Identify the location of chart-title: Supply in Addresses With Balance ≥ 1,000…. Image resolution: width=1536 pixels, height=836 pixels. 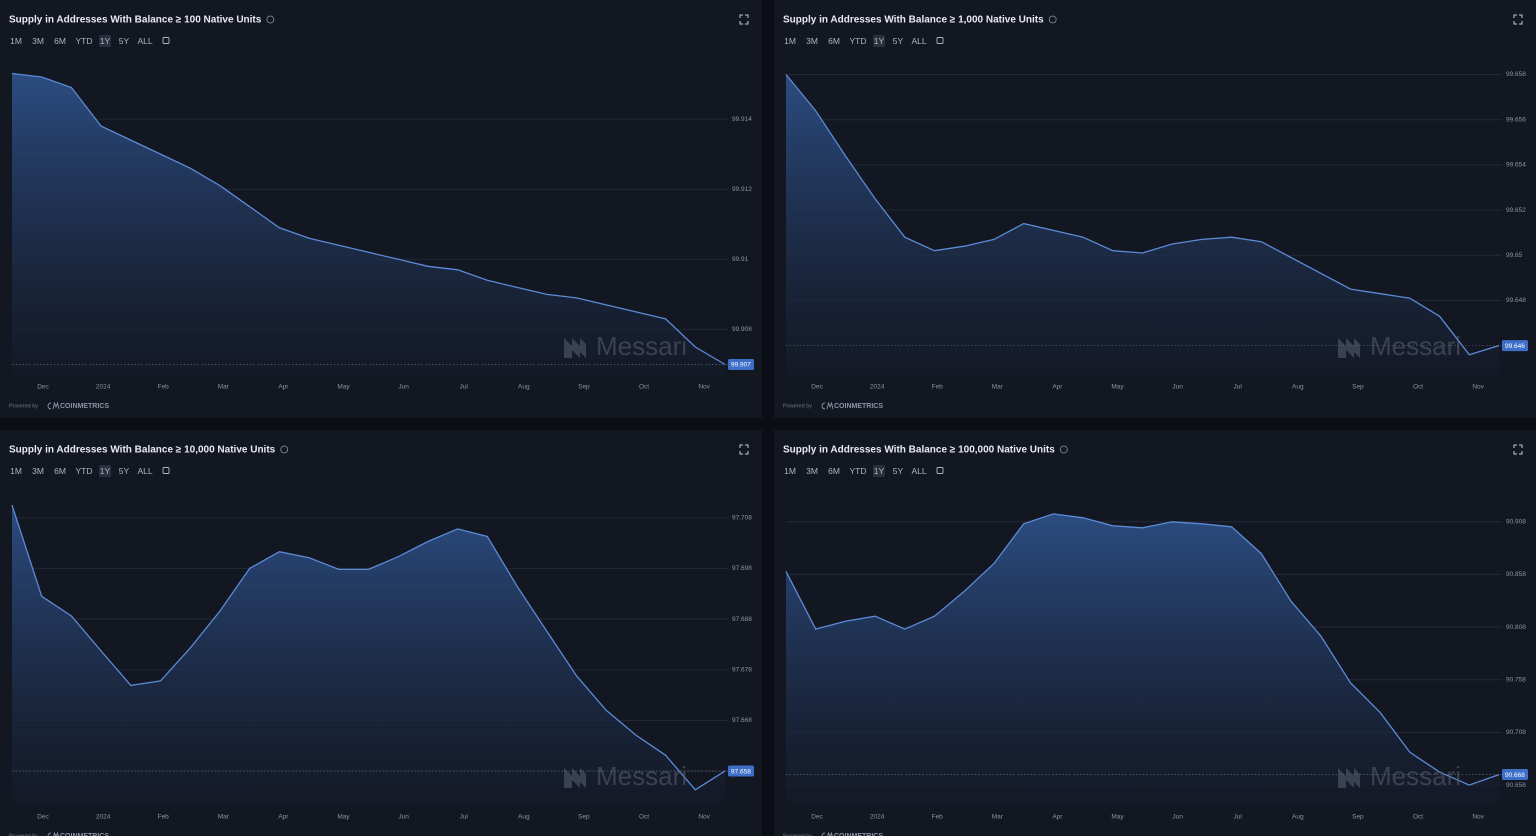
(913, 20).